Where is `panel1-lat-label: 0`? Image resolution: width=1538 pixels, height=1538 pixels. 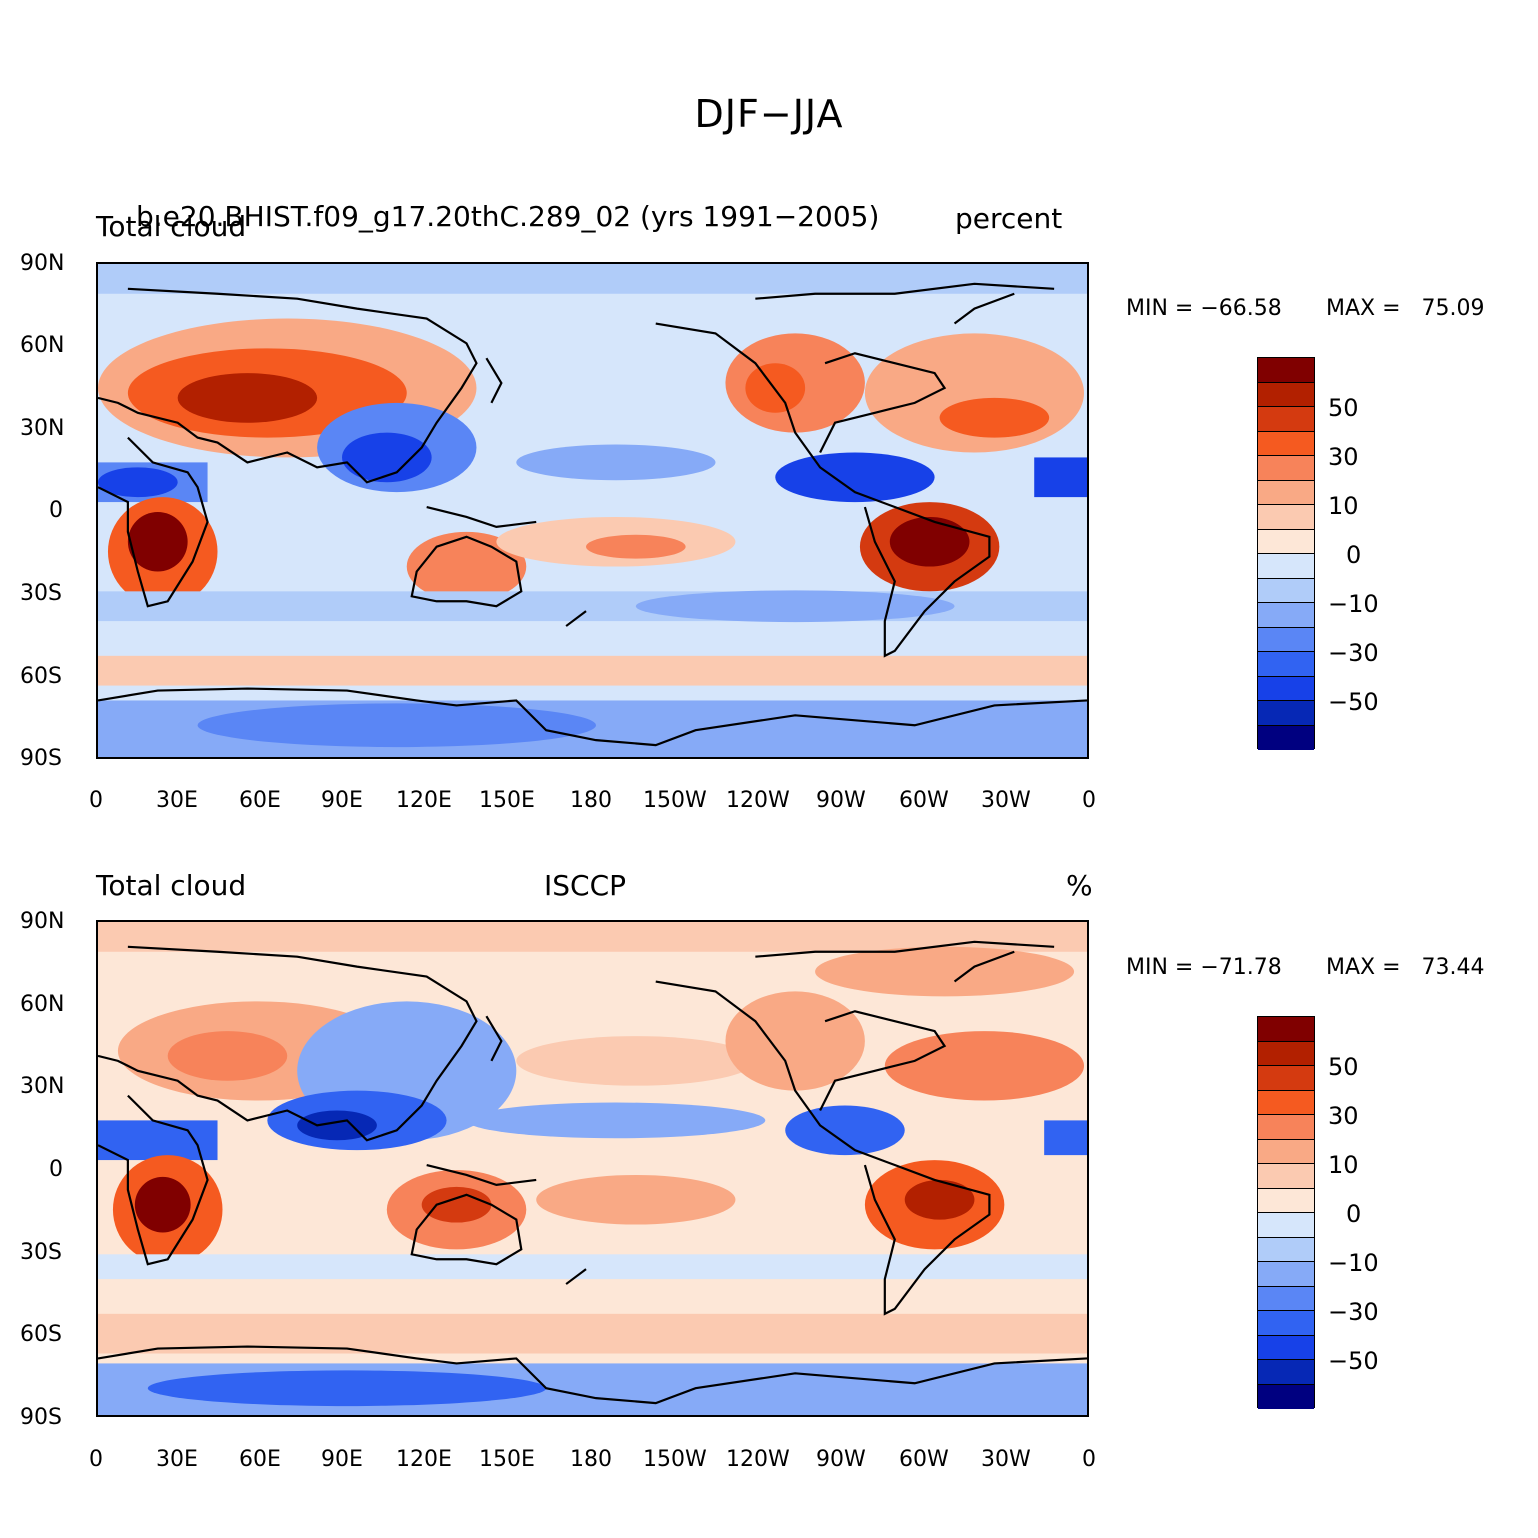 panel1-lat-label: 0 is located at coordinates (56, 510).